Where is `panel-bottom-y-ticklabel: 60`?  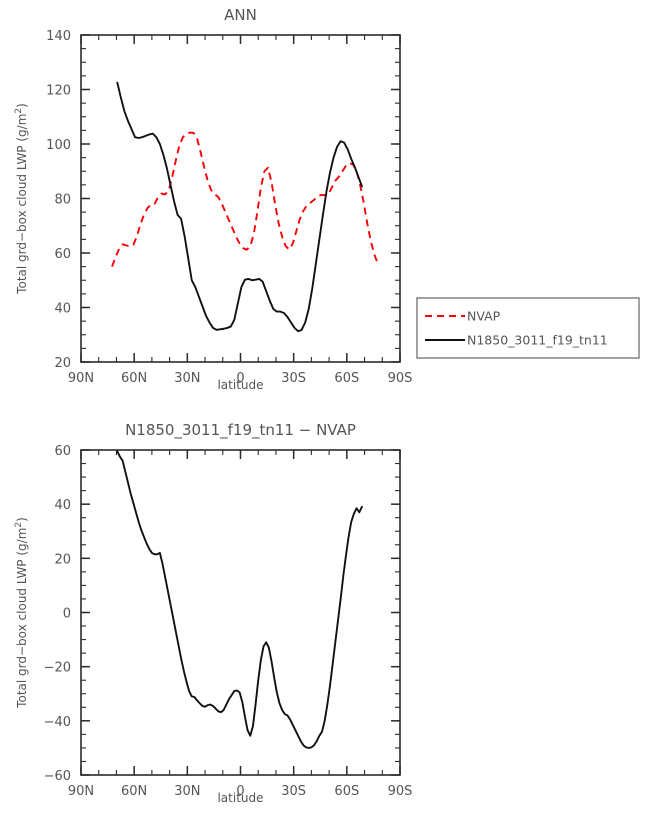 panel-bottom-y-ticklabel: 60 is located at coordinates (62, 451).